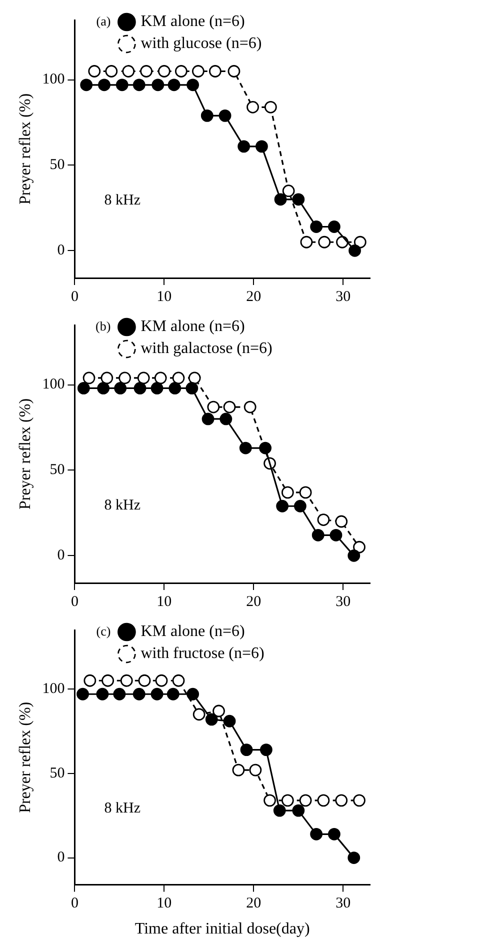 The image size is (488, 948). Describe the element at coordinates (103, 630) in the screenshot. I see `chart-title: (c)` at that location.